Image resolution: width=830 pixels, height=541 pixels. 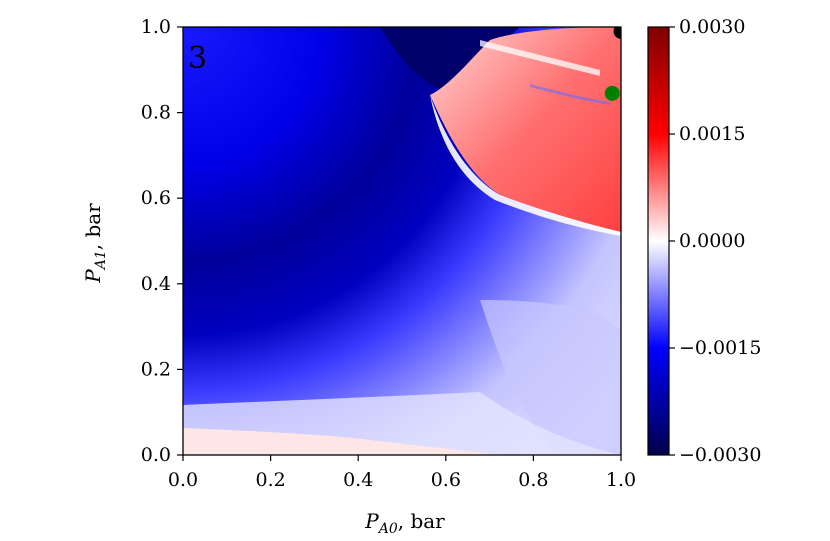 What do you see at coordinates (183, 480) in the screenshot?
I see `x-tick-label: 0.0` at bounding box center [183, 480].